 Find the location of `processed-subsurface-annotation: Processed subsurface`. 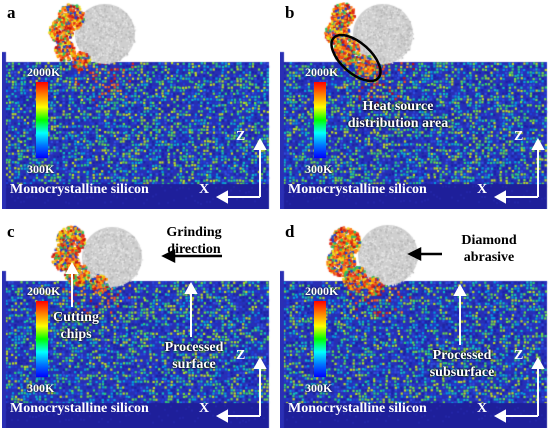

processed-subsurface-annotation: Processed subsurface is located at coordinates (462, 364).